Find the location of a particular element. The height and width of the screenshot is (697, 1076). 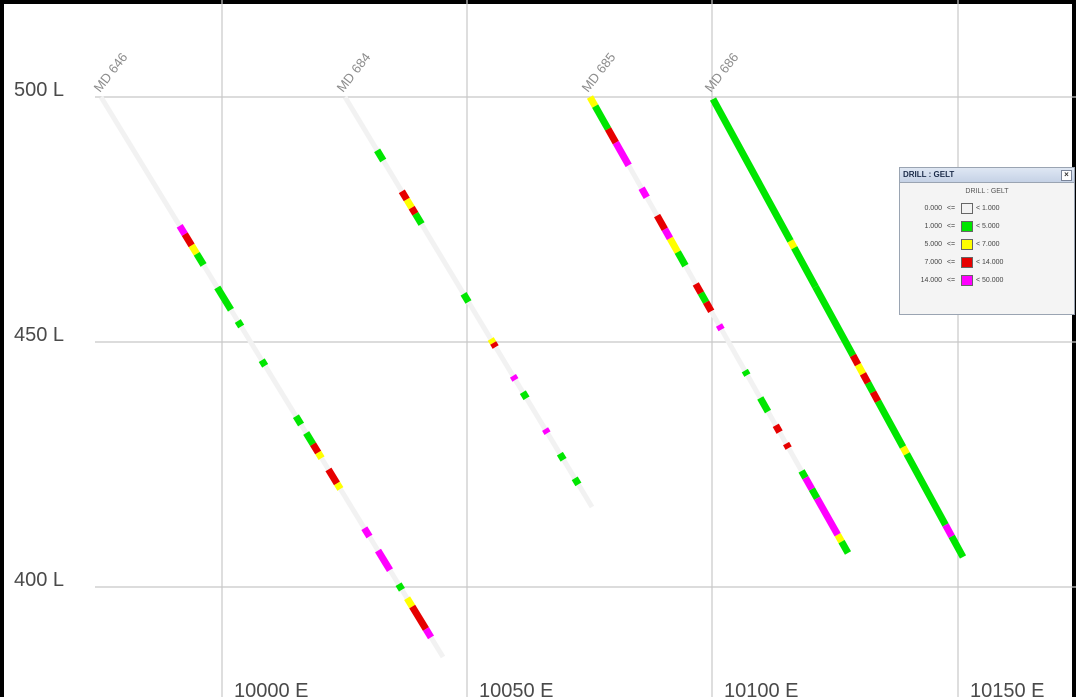

drill-hole-label: MD 685 is located at coordinates (599, 72).